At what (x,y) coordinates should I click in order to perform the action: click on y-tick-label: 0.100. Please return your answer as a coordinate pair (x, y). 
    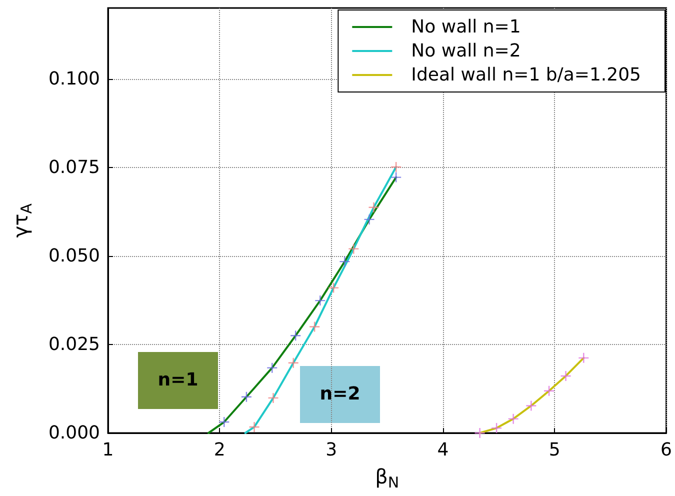
    Looking at the image, I should click on (74, 79).